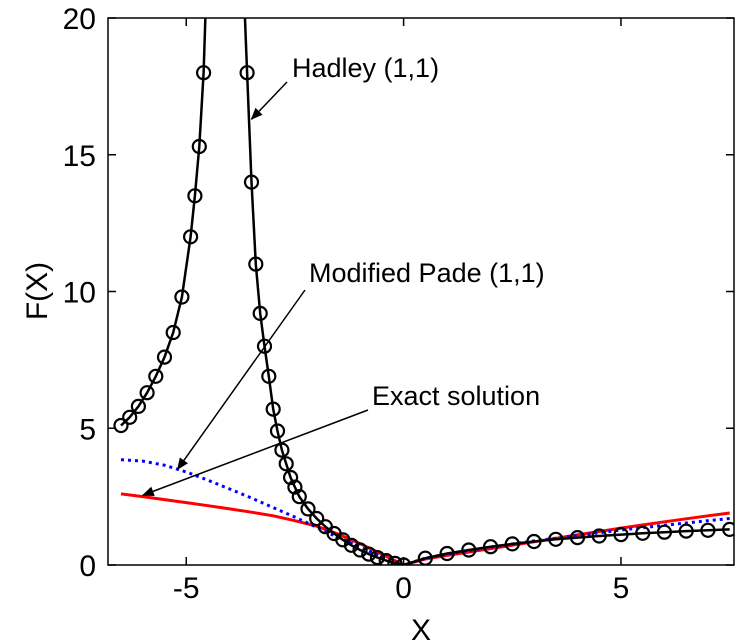 Image resolution: width=737 pixels, height=642 pixels. What do you see at coordinates (87, 429) in the screenshot?
I see `y-tick-label: 5` at bounding box center [87, 429].